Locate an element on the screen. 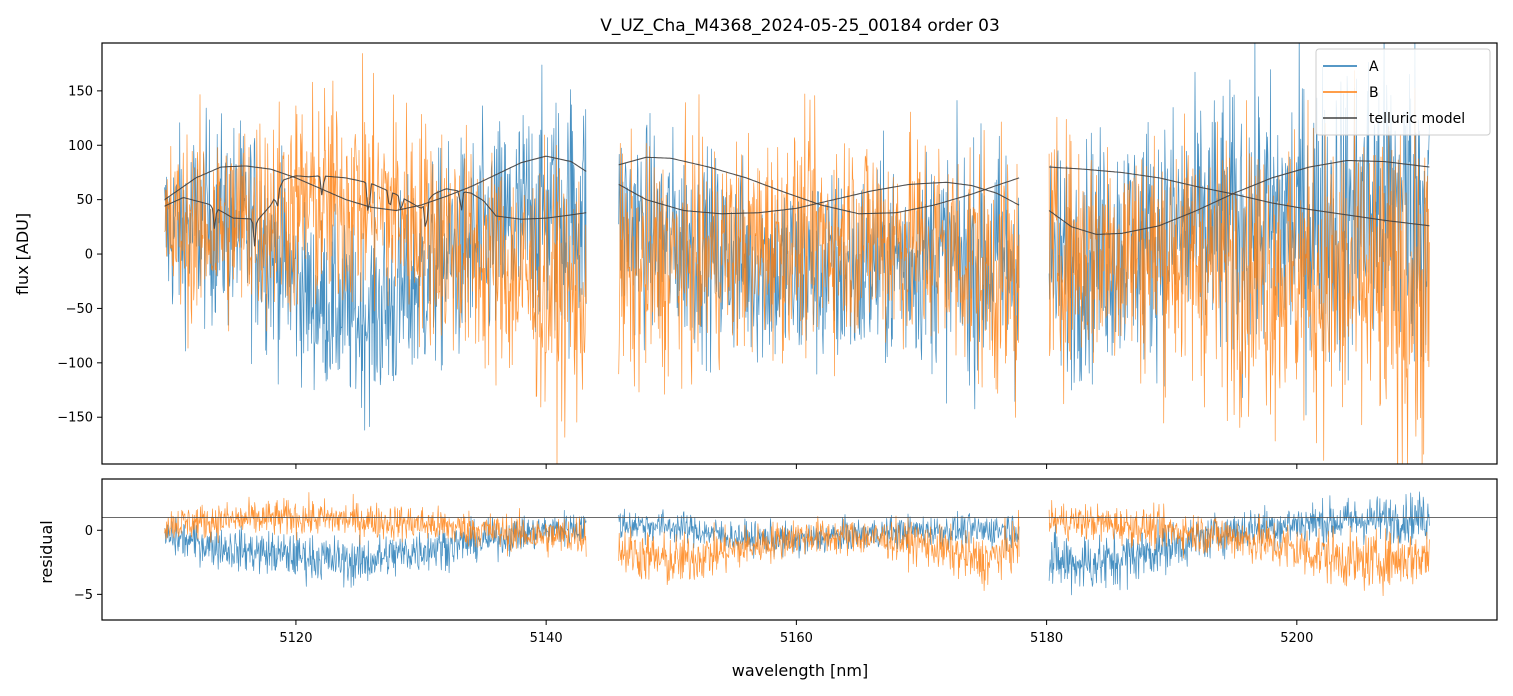 This screenshot has width=1513, height=696. residual-y-axis-label: residual is located at coordinates (46, 551).